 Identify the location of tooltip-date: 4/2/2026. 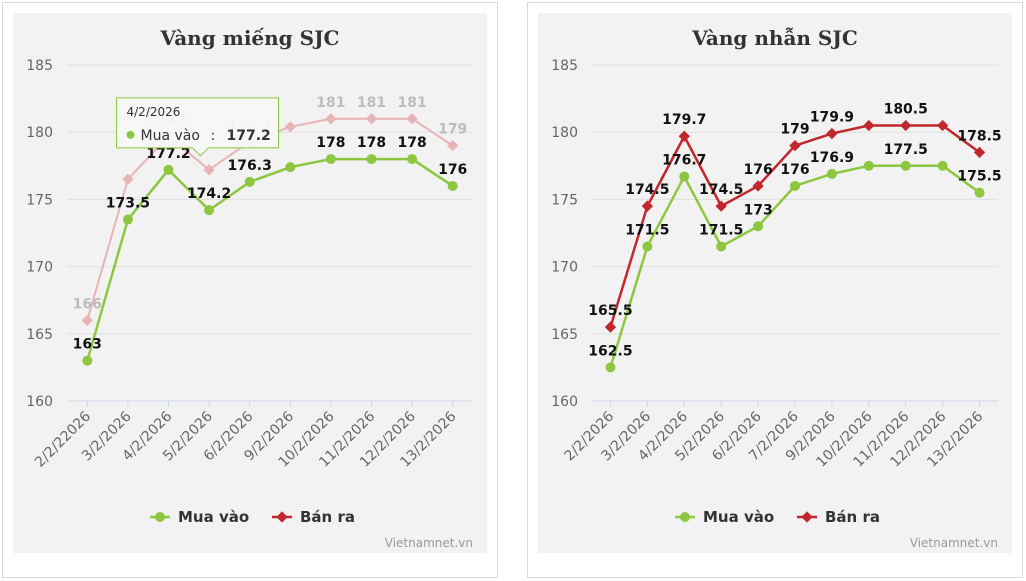
(154, 112).